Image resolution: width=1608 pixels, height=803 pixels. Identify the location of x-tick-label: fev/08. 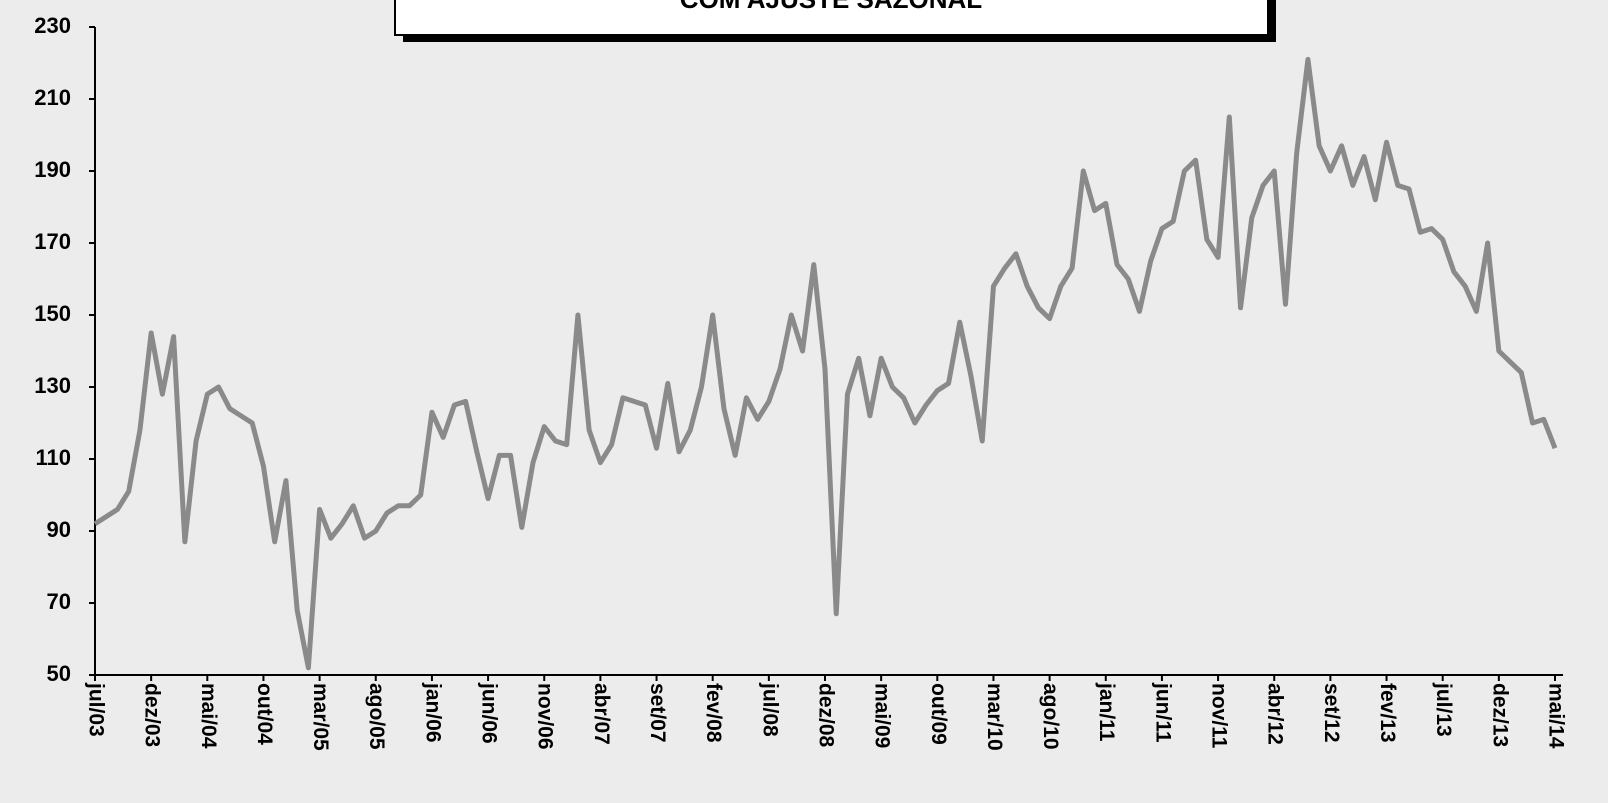
(713, 713).